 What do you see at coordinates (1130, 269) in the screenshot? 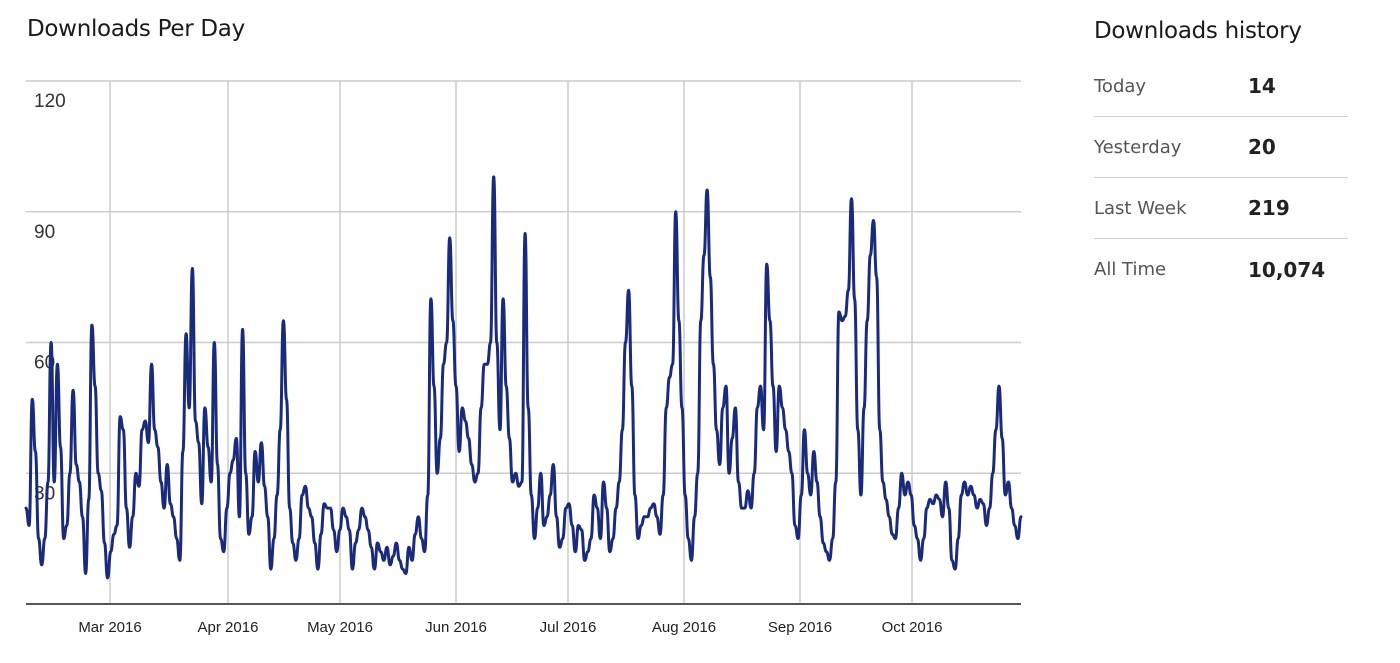
I see `history-label: All Time` at bounding box center [1130, 269].